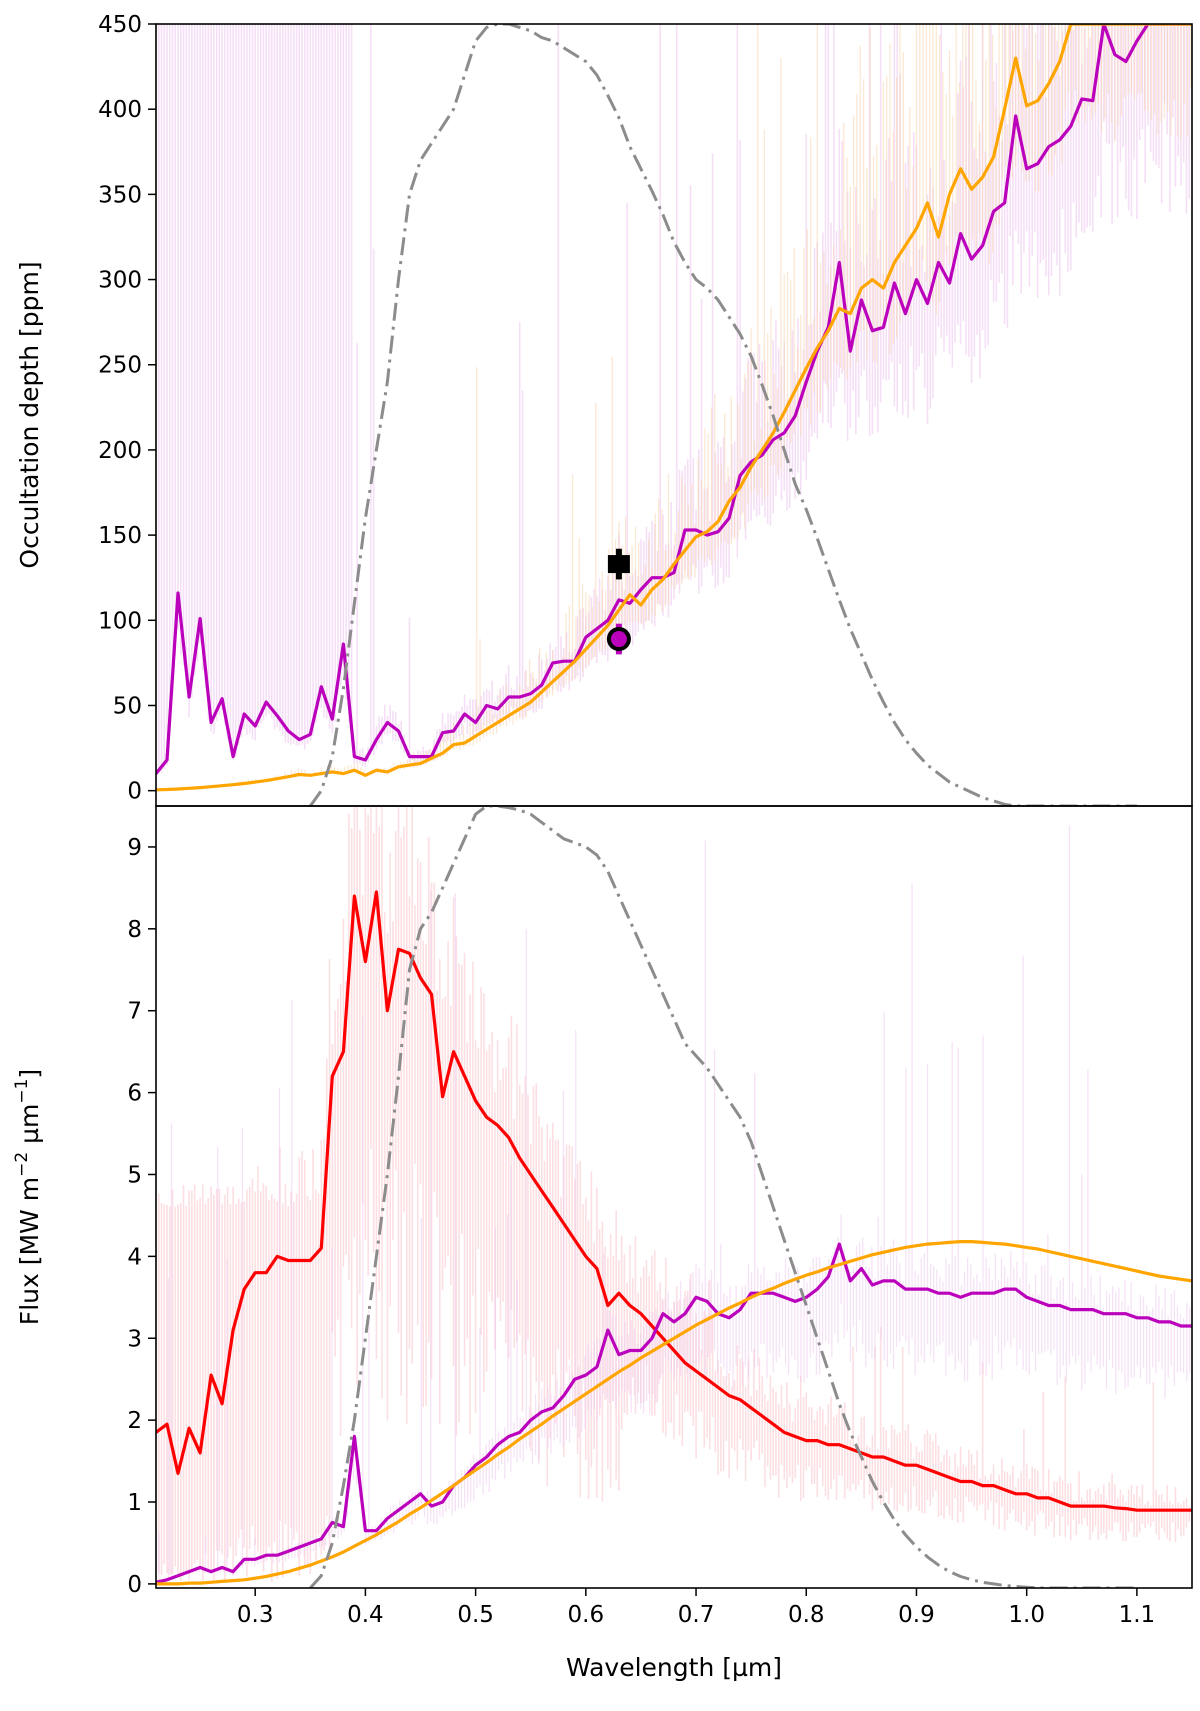 Image resolution: width=1200 pixels, height=1711 pixels. Describe the element at coordinates (475, 1615) in the screenshot. I see `x-tick-label: 0.5` at that location.